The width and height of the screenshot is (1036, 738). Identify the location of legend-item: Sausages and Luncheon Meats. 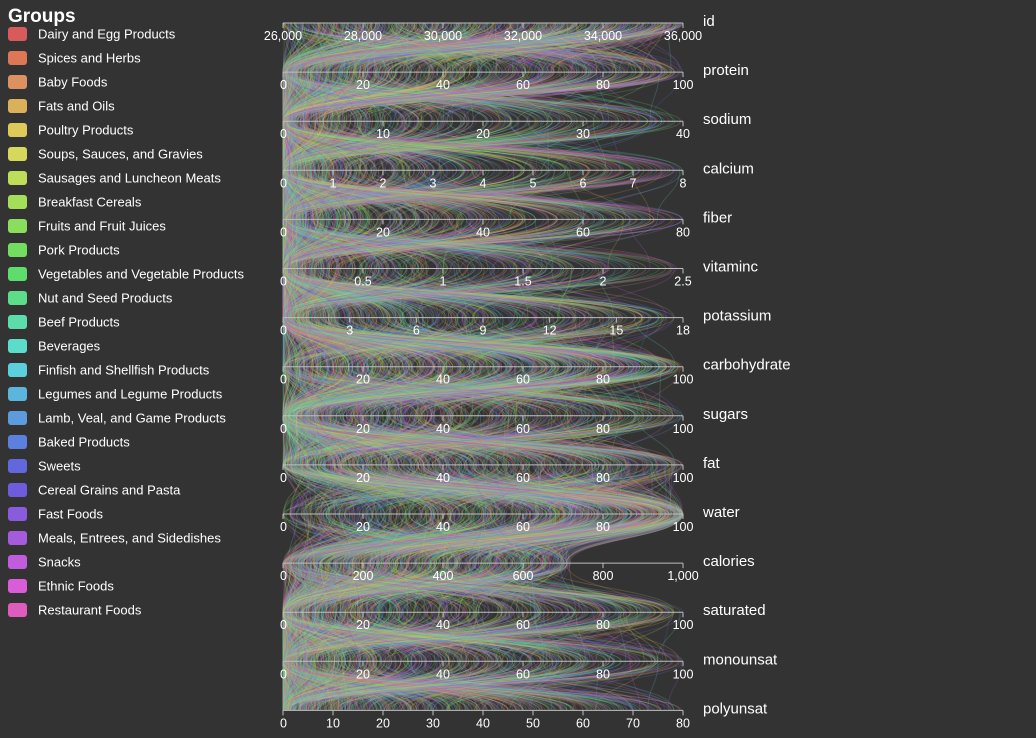
(114, 178).